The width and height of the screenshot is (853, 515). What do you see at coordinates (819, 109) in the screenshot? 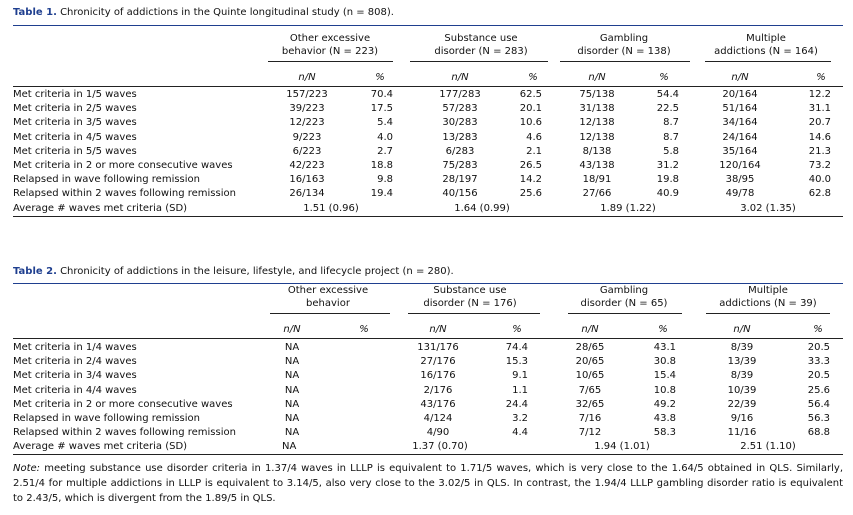
I see `cell-percent: 31.1` at bounding box center [819, 109].